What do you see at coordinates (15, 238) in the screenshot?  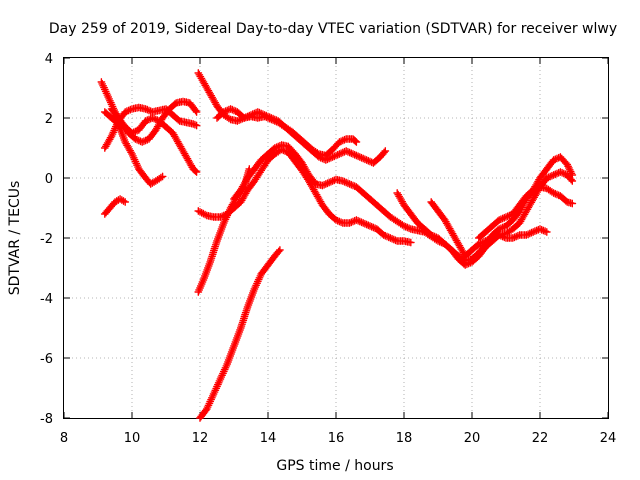 I see `y-axis-label: SDTVAR / TECUs` at bounding box center [15, 238].